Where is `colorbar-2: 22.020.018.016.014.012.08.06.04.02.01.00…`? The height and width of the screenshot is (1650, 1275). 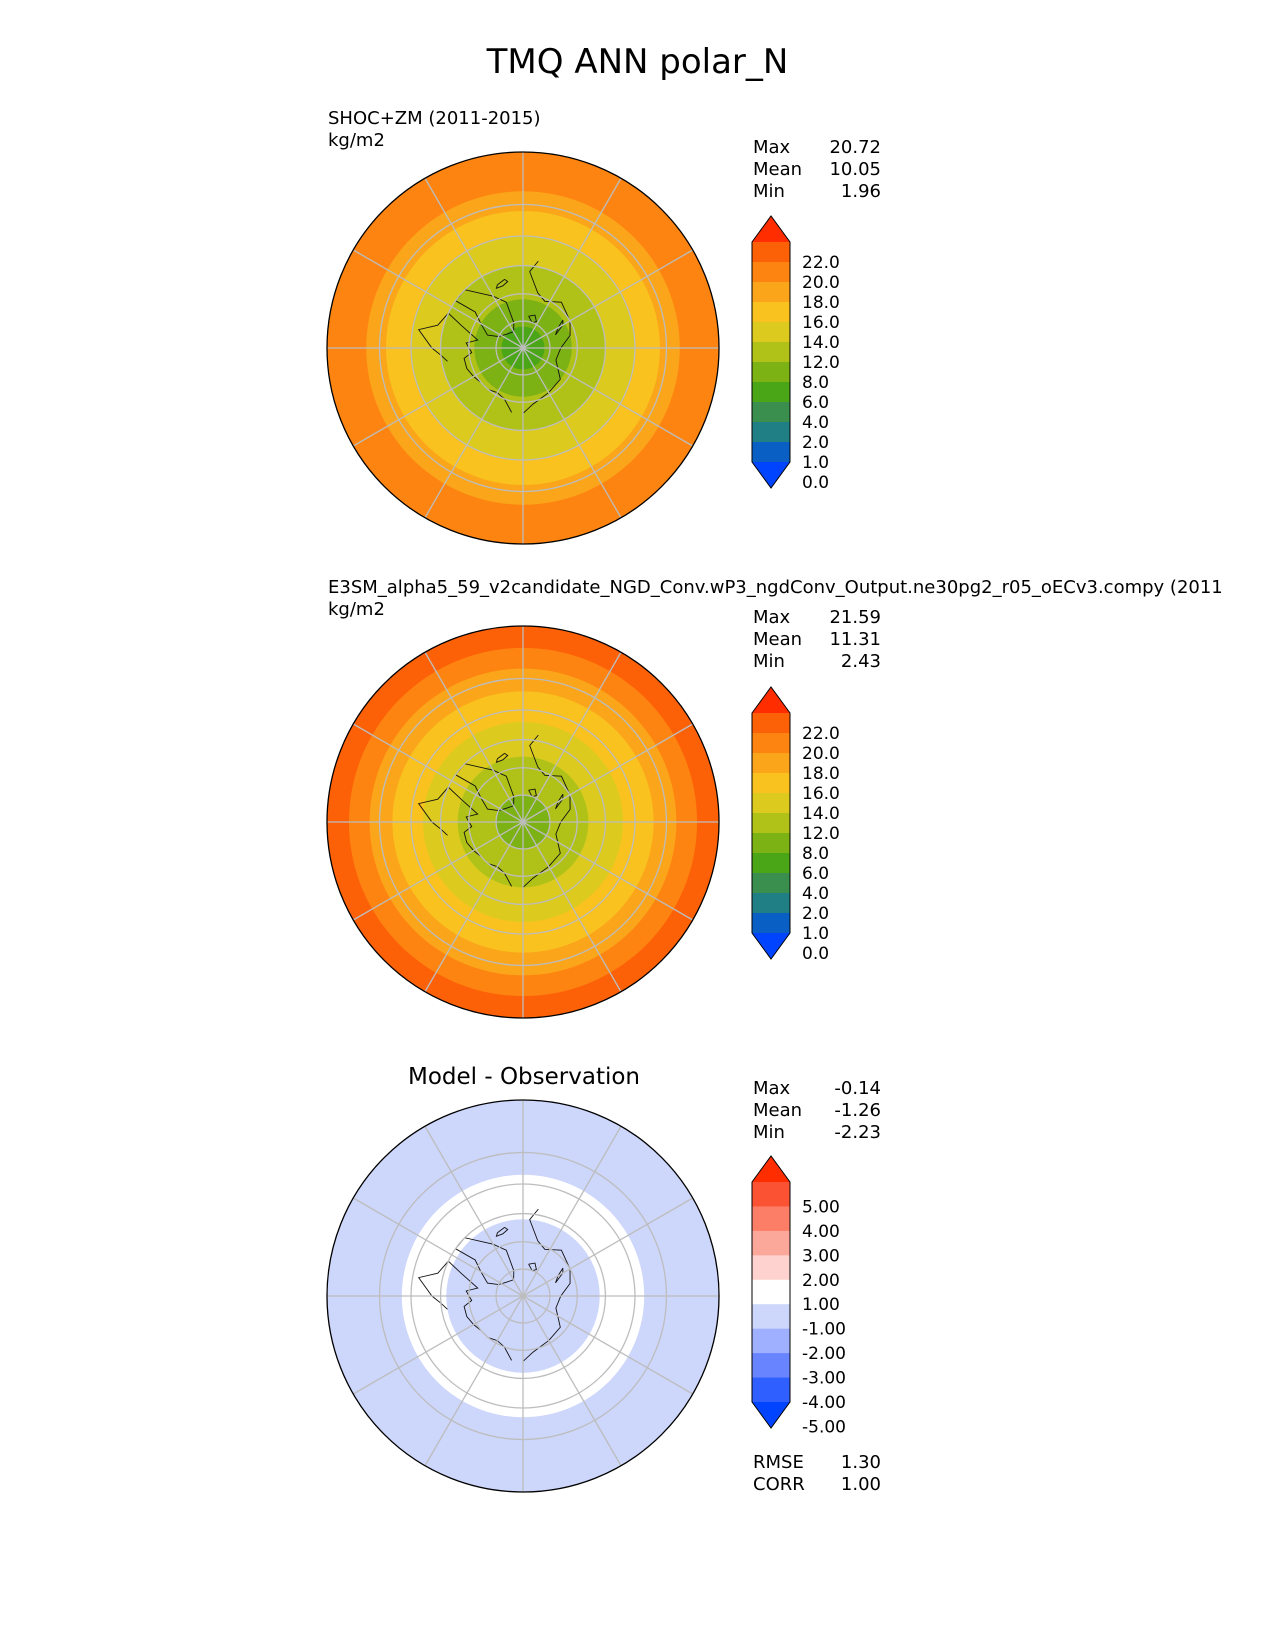
colorbar-2: 22.020.018.016.014.012.08.06.04.02.01.00… is located at coordinates (795, 825).